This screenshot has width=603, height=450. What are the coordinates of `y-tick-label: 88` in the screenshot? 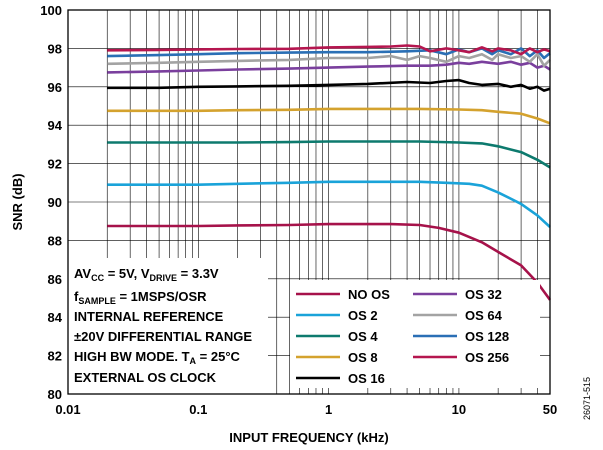 It's located at (55, 240).